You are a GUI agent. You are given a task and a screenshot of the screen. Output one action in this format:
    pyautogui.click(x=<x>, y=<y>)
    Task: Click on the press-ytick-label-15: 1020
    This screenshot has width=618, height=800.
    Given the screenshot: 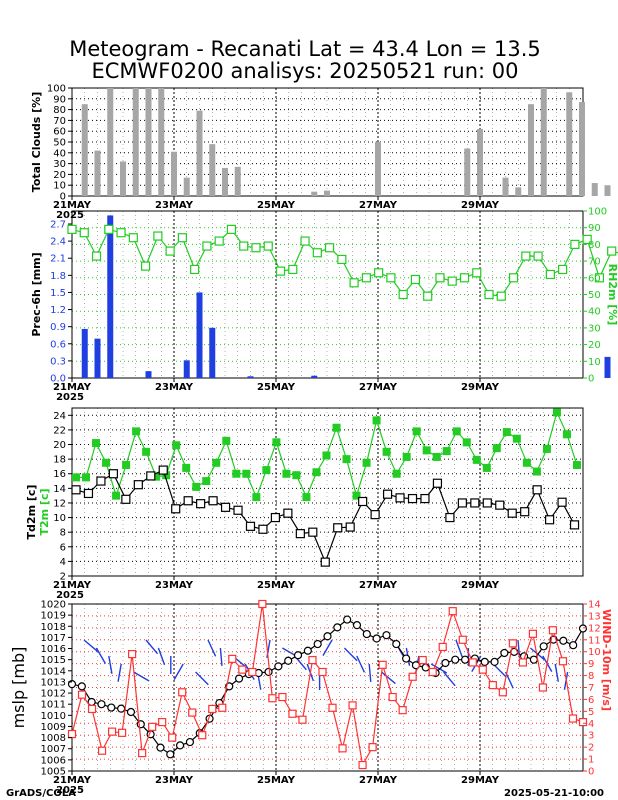 What is the action you would take?
    pyautogui.click(x=53, y=605)
    